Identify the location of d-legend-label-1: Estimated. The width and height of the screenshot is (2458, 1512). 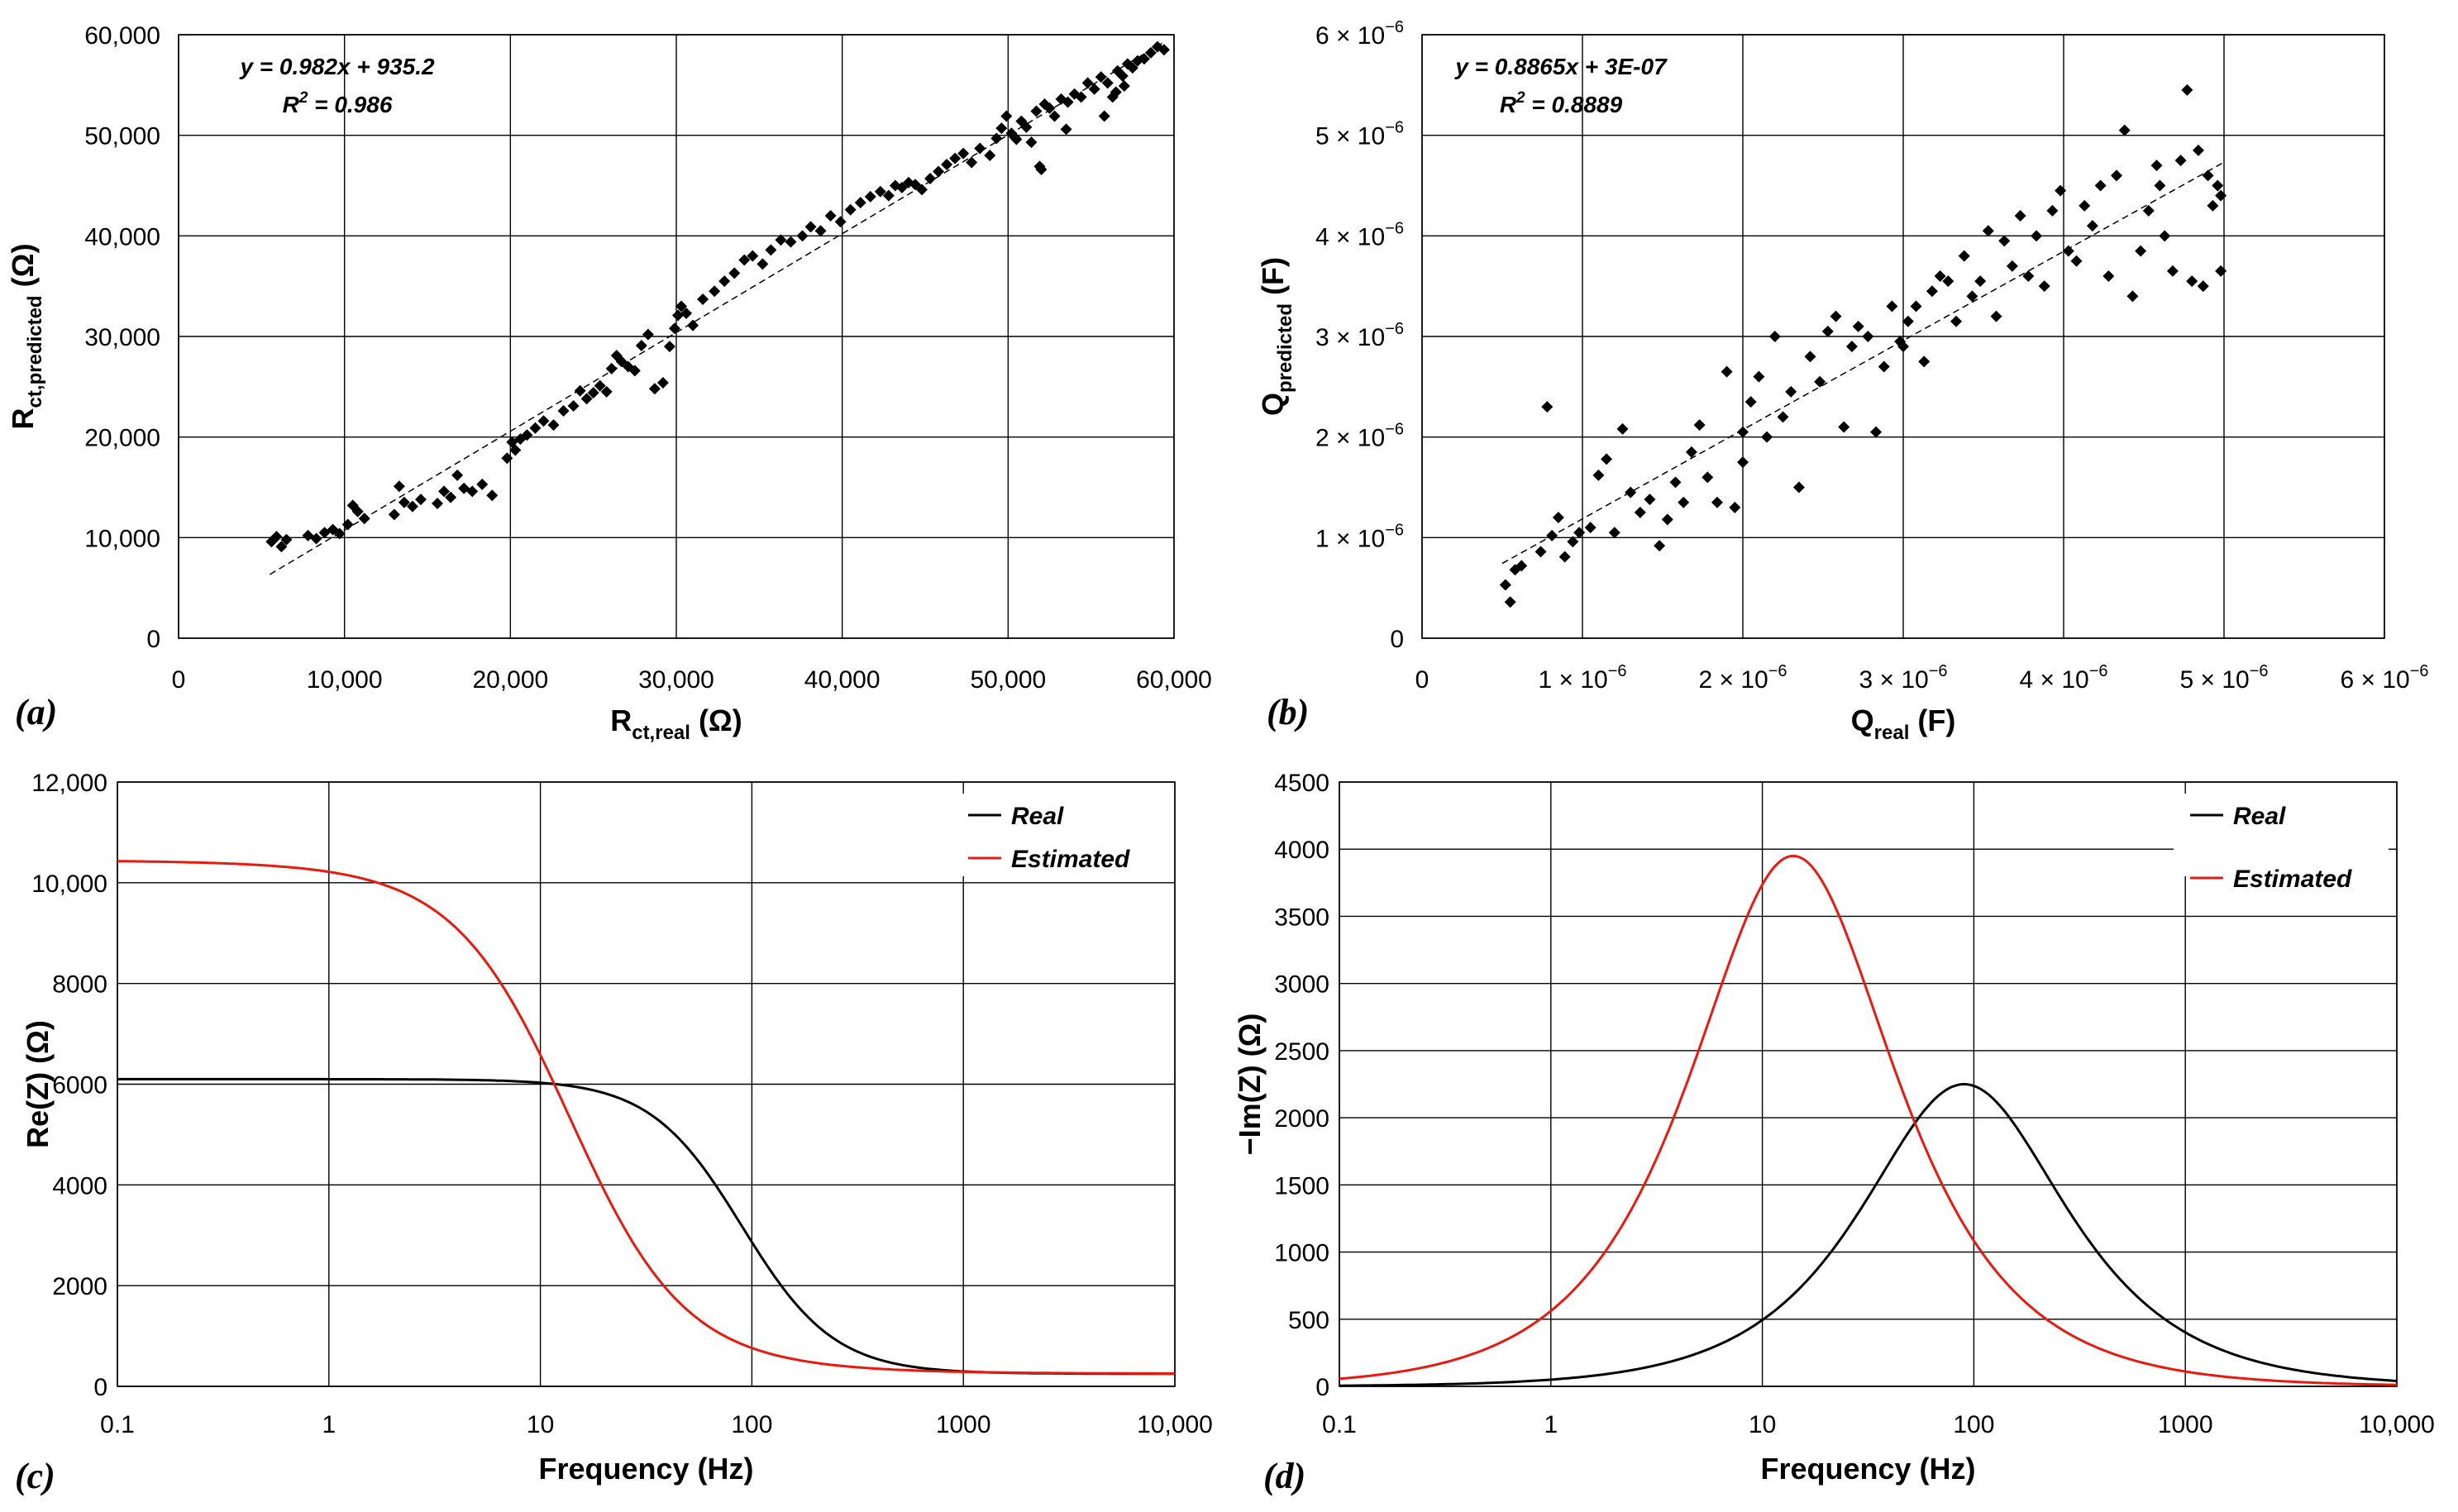
(2293, 879).